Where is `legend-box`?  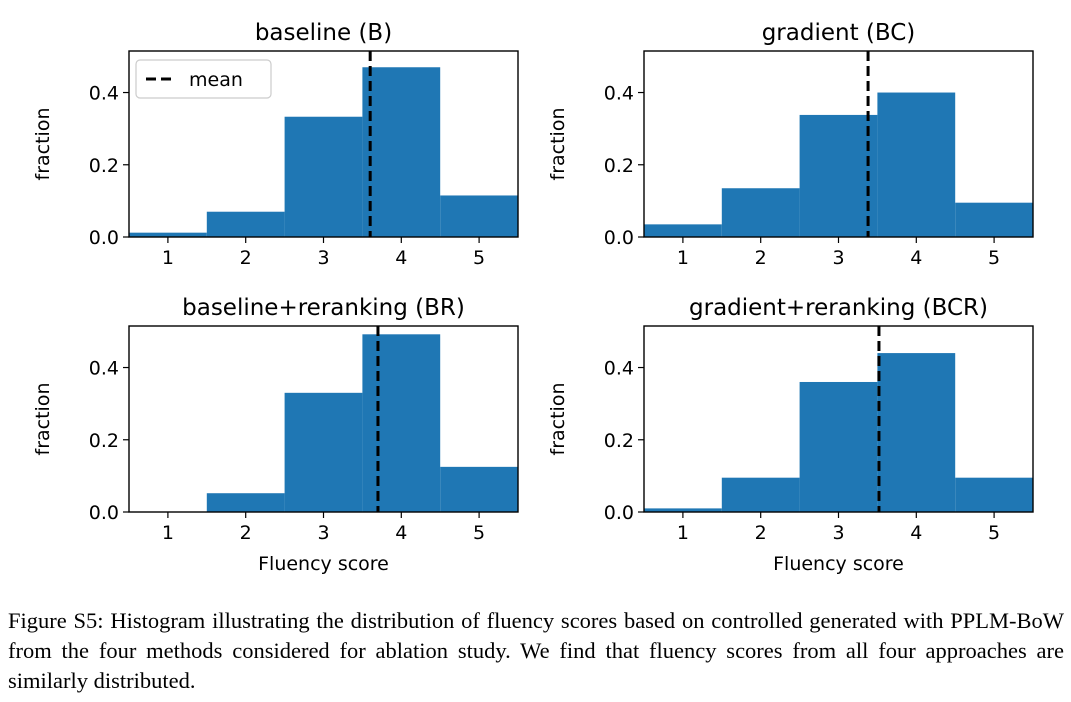 legend-box is located at coordinates (203, 79).